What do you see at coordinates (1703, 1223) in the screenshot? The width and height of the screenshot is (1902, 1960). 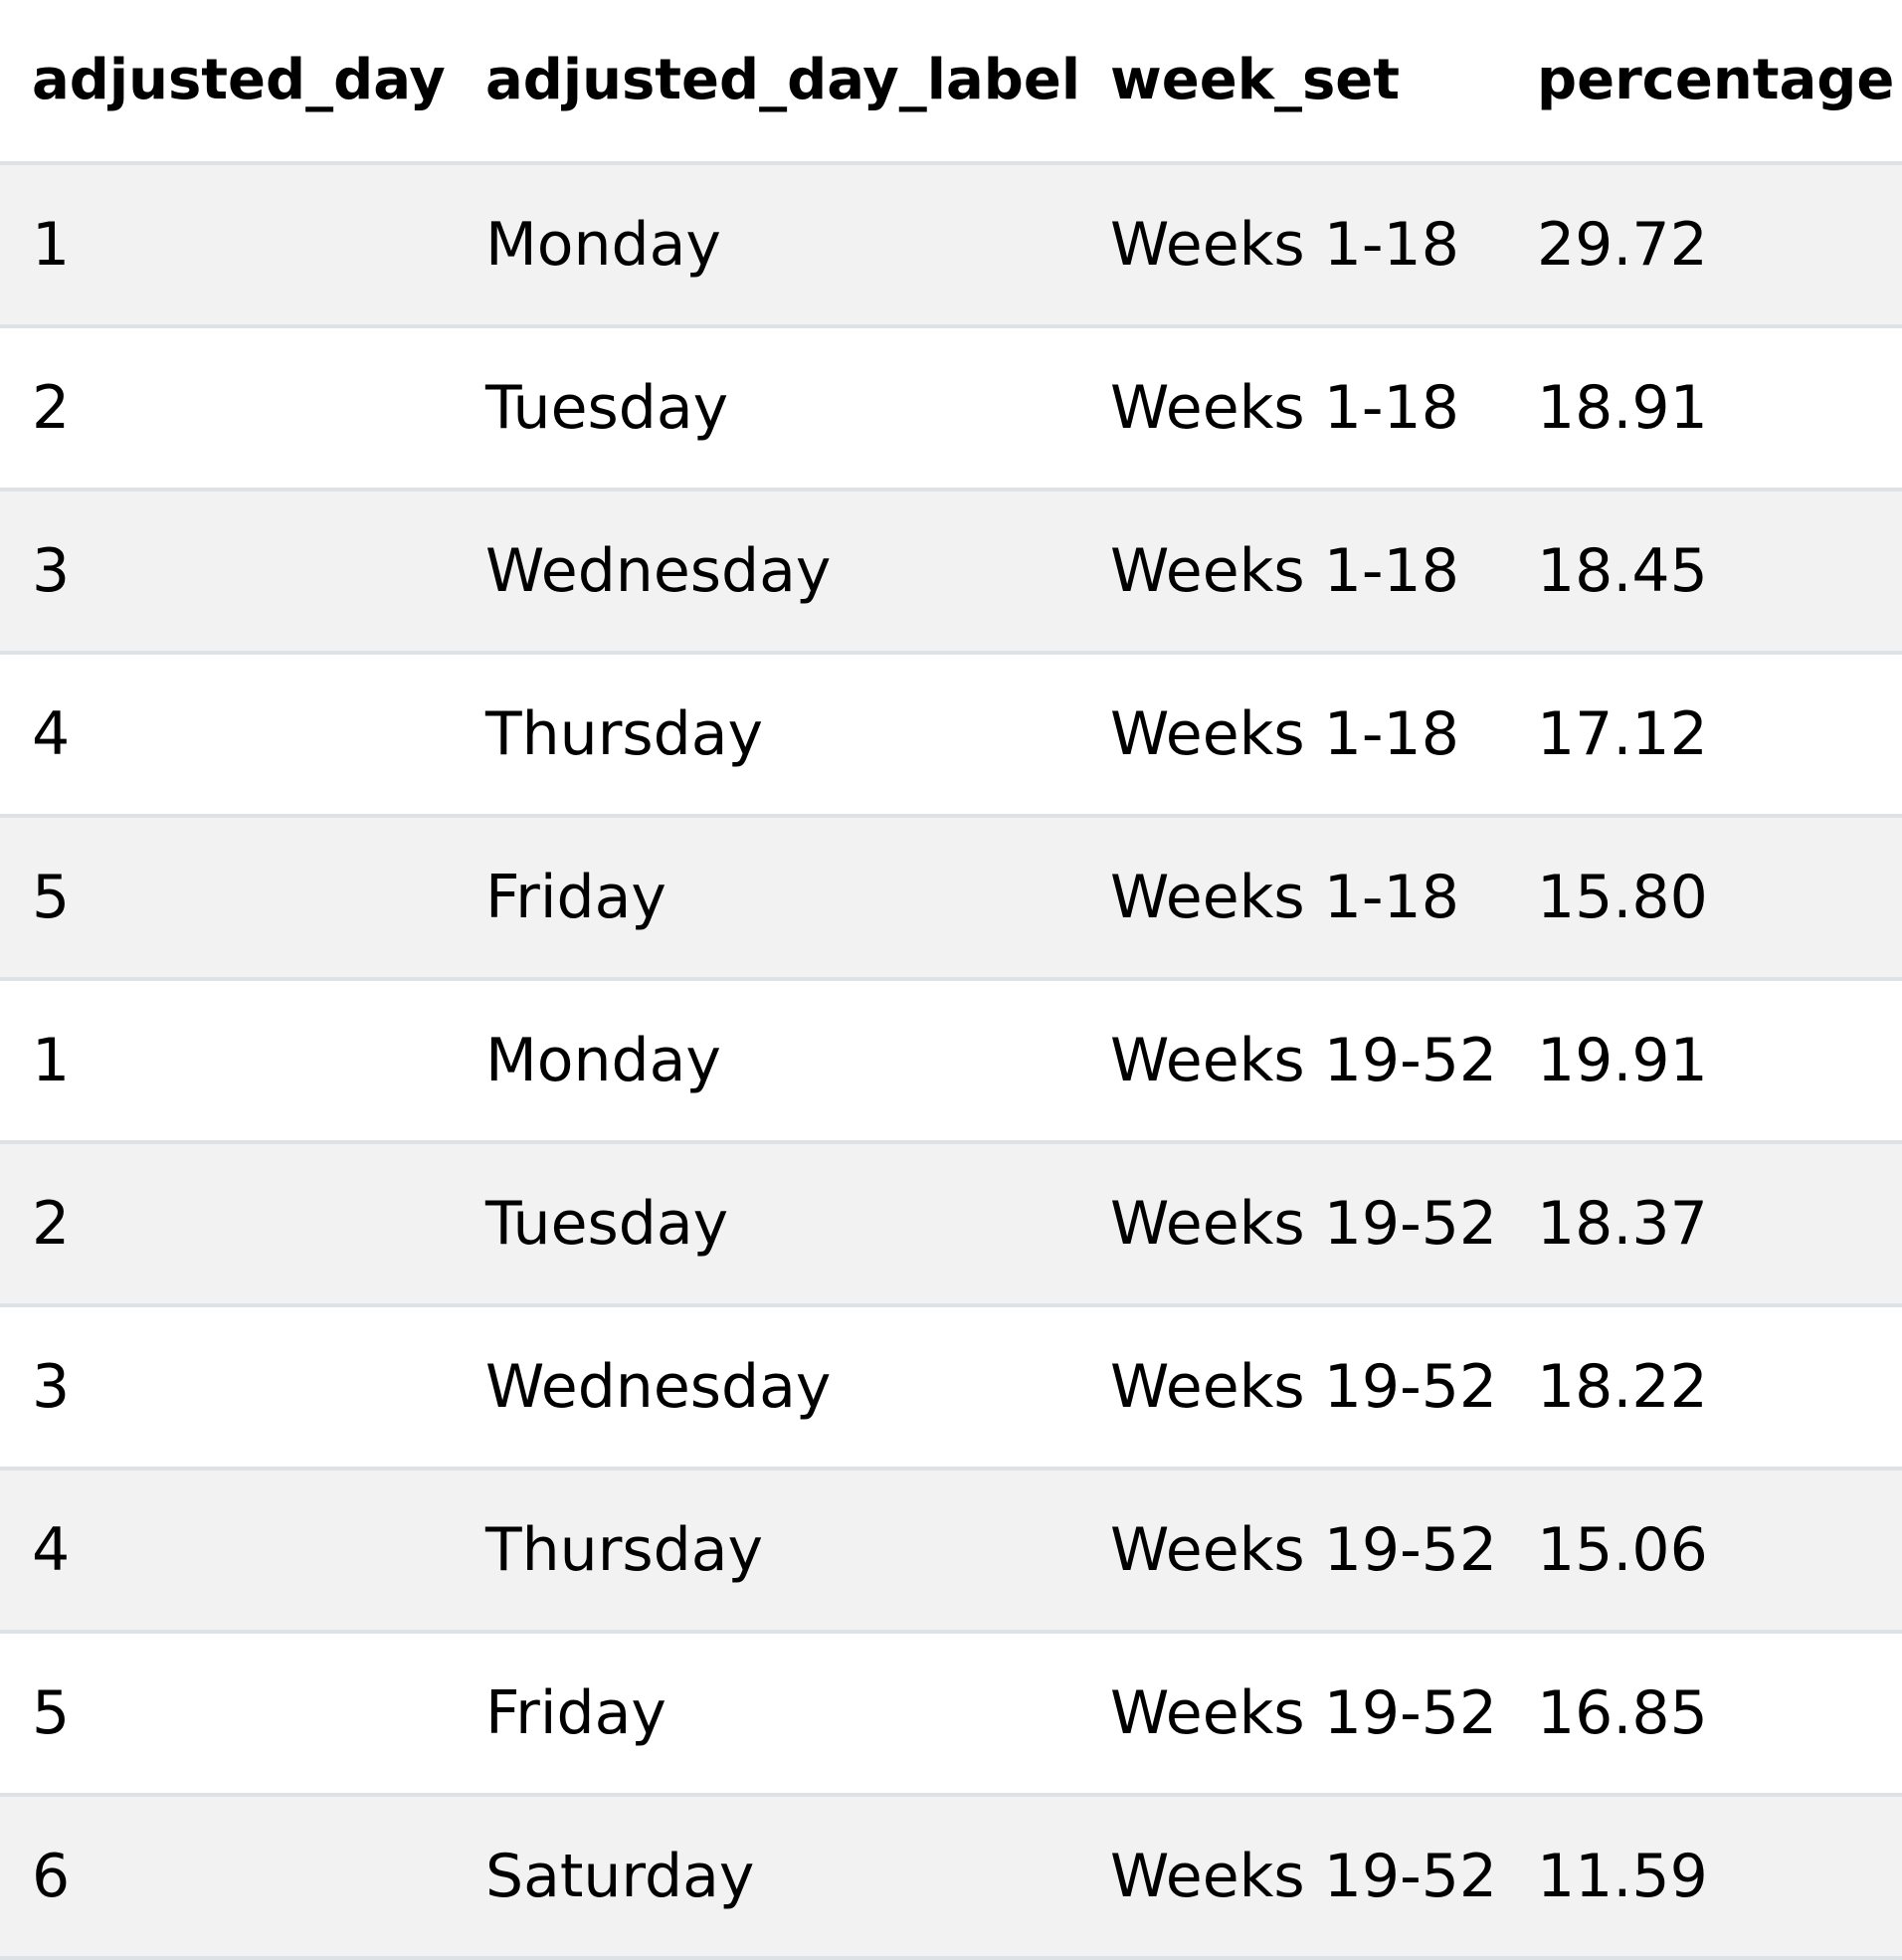 I see `cell-percentage: 18.37` at bounding box center [1703, 1223].